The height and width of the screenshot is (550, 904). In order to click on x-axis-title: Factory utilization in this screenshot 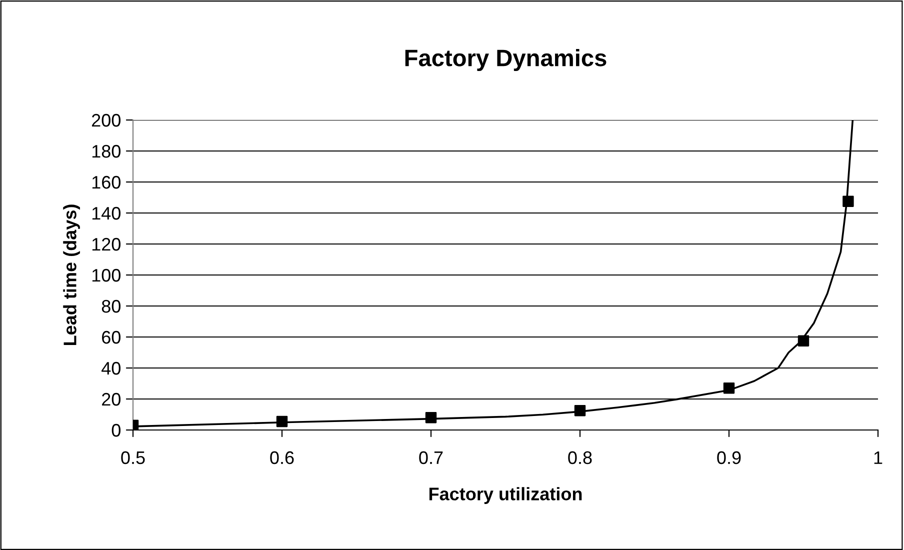, I will do `click(505, 495)`.